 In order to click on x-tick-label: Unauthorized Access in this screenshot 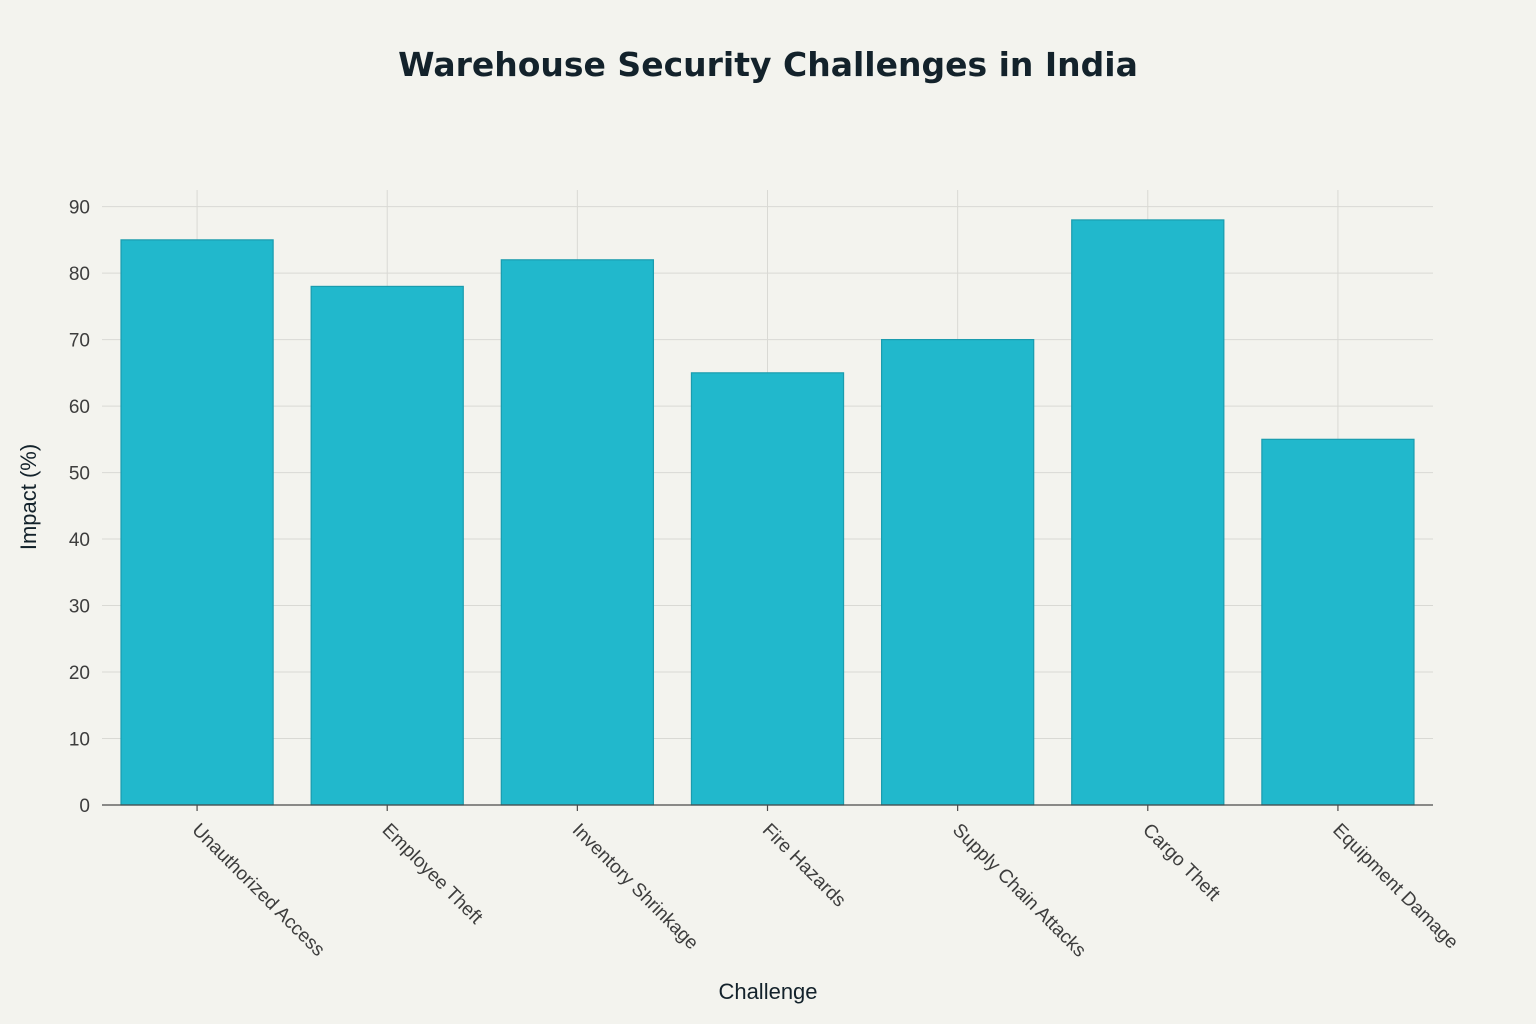, I will do `click(258, 890)`.